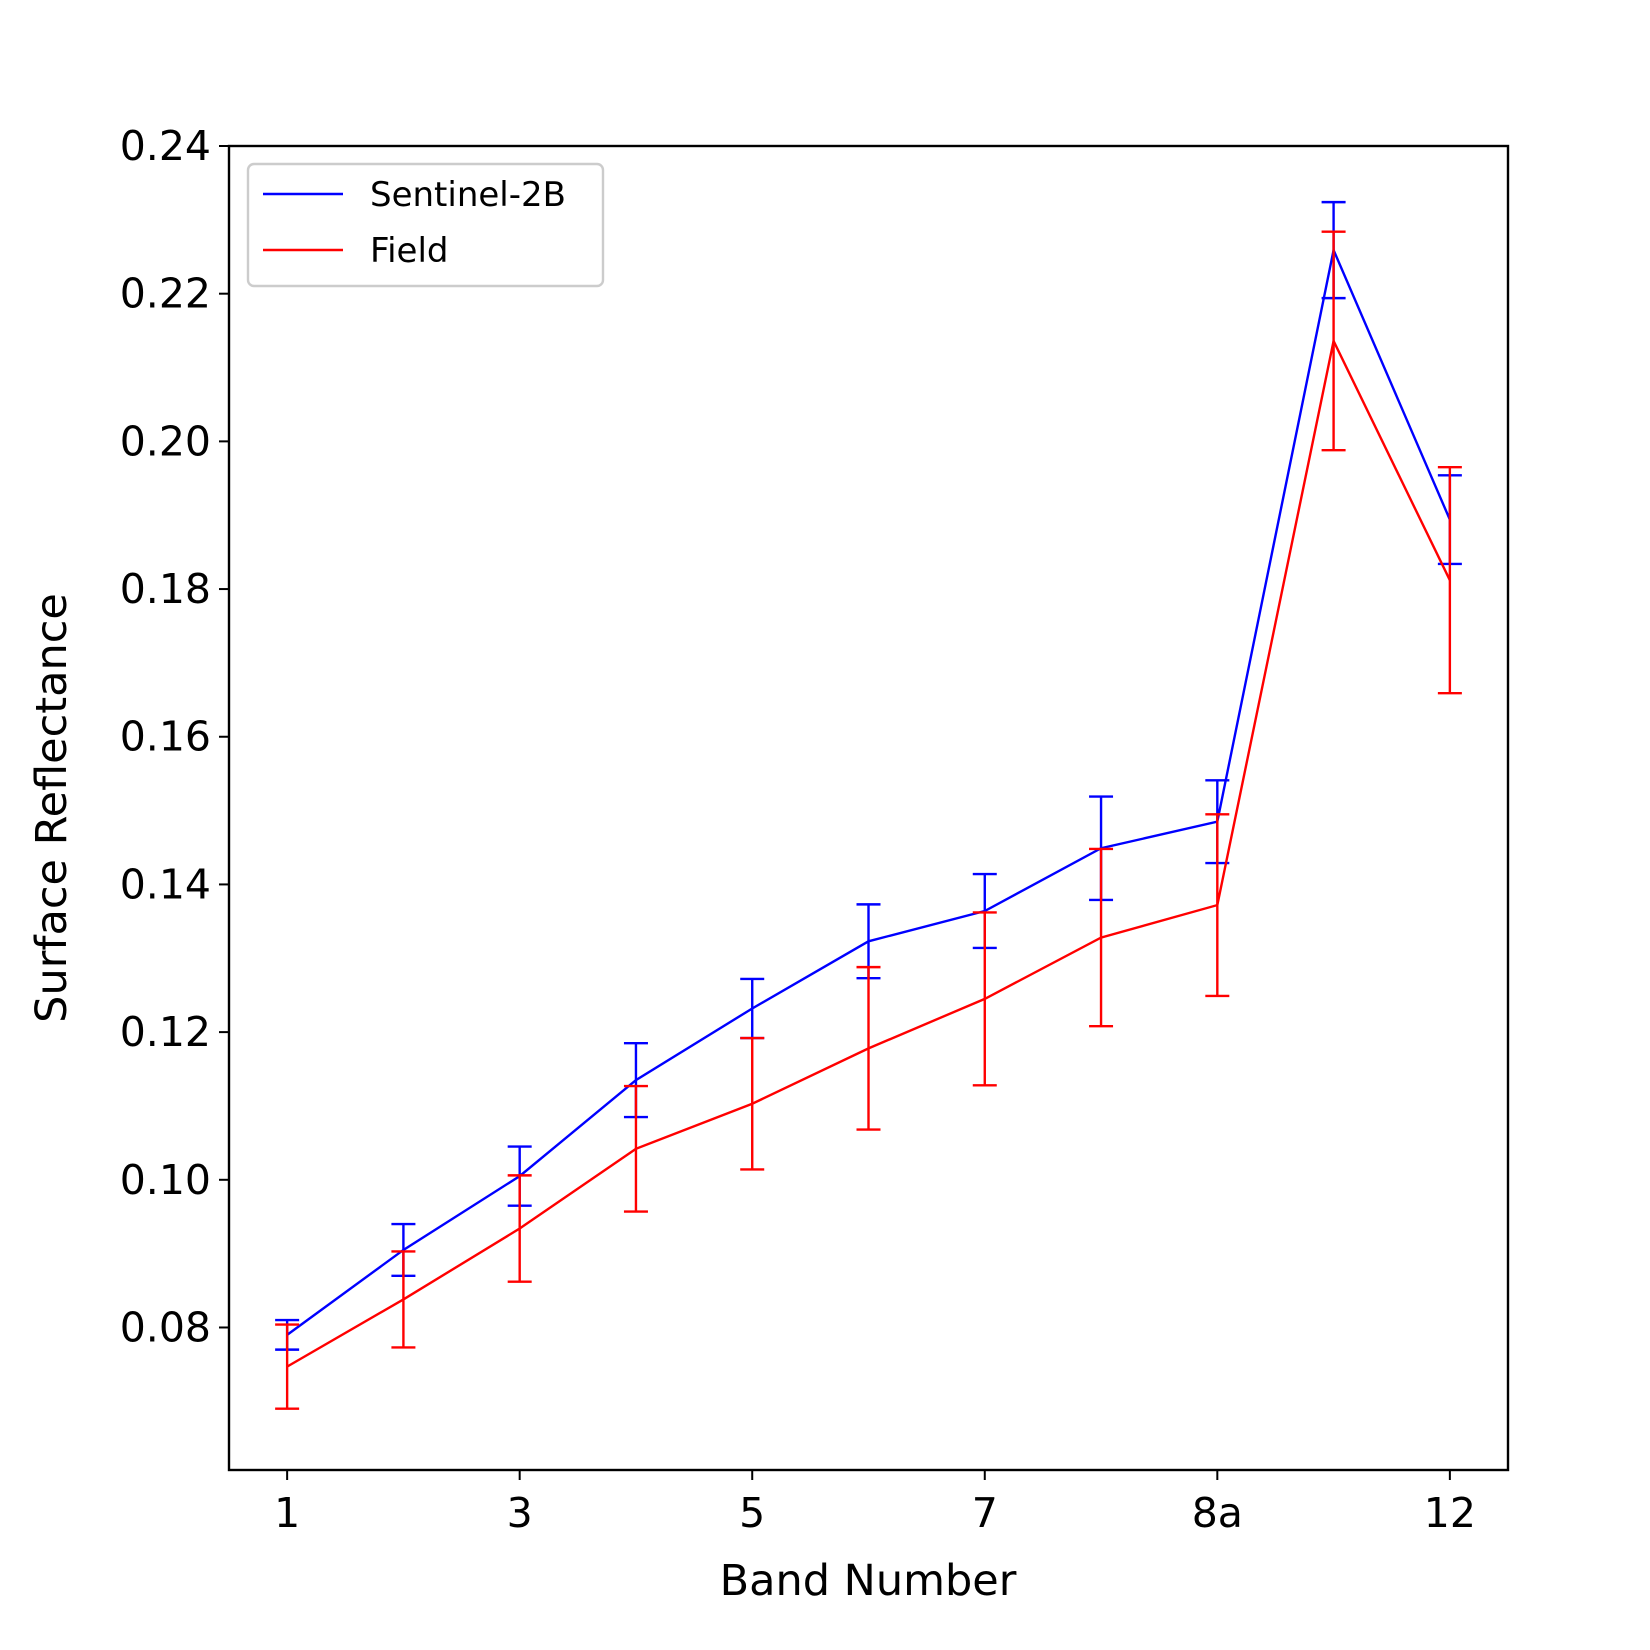  Describe the element at coordinates (165, 441) in the screenshot. I see `y-tick-label: 0.20` at that location.